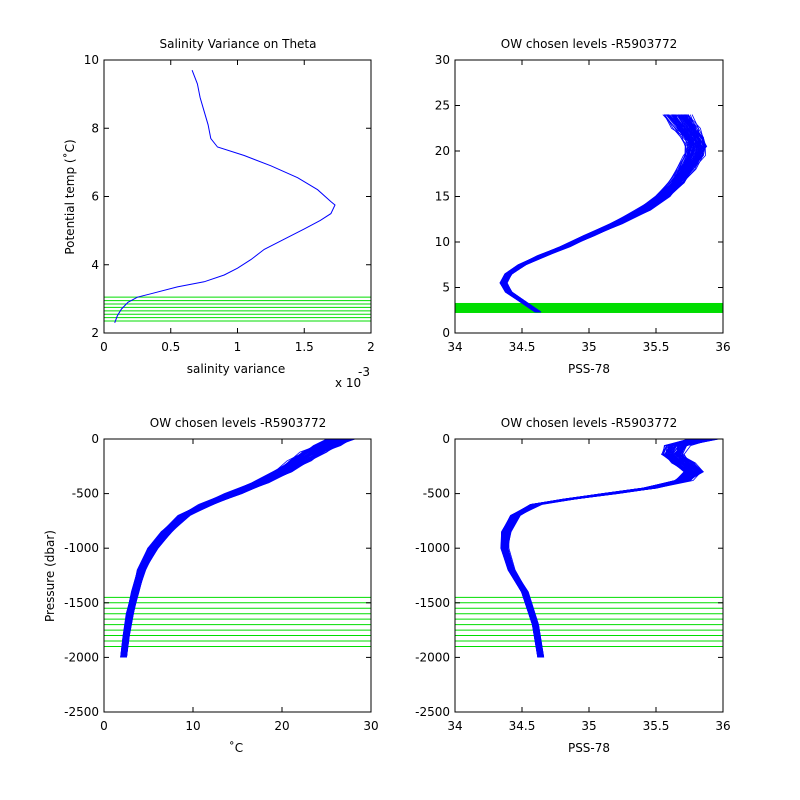 Image resolution: width=800 pixels, height=800 pixels. I want to click on y-tick-label: 30, so click(442, 60).